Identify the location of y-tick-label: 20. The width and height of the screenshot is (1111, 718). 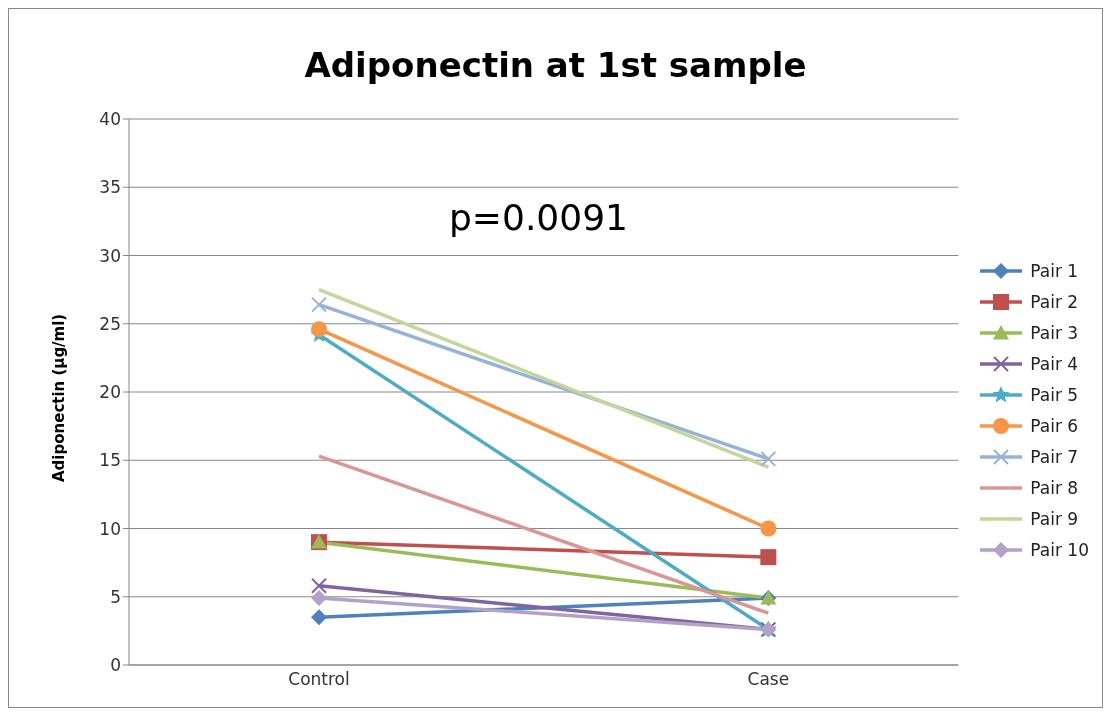
(110, 392).